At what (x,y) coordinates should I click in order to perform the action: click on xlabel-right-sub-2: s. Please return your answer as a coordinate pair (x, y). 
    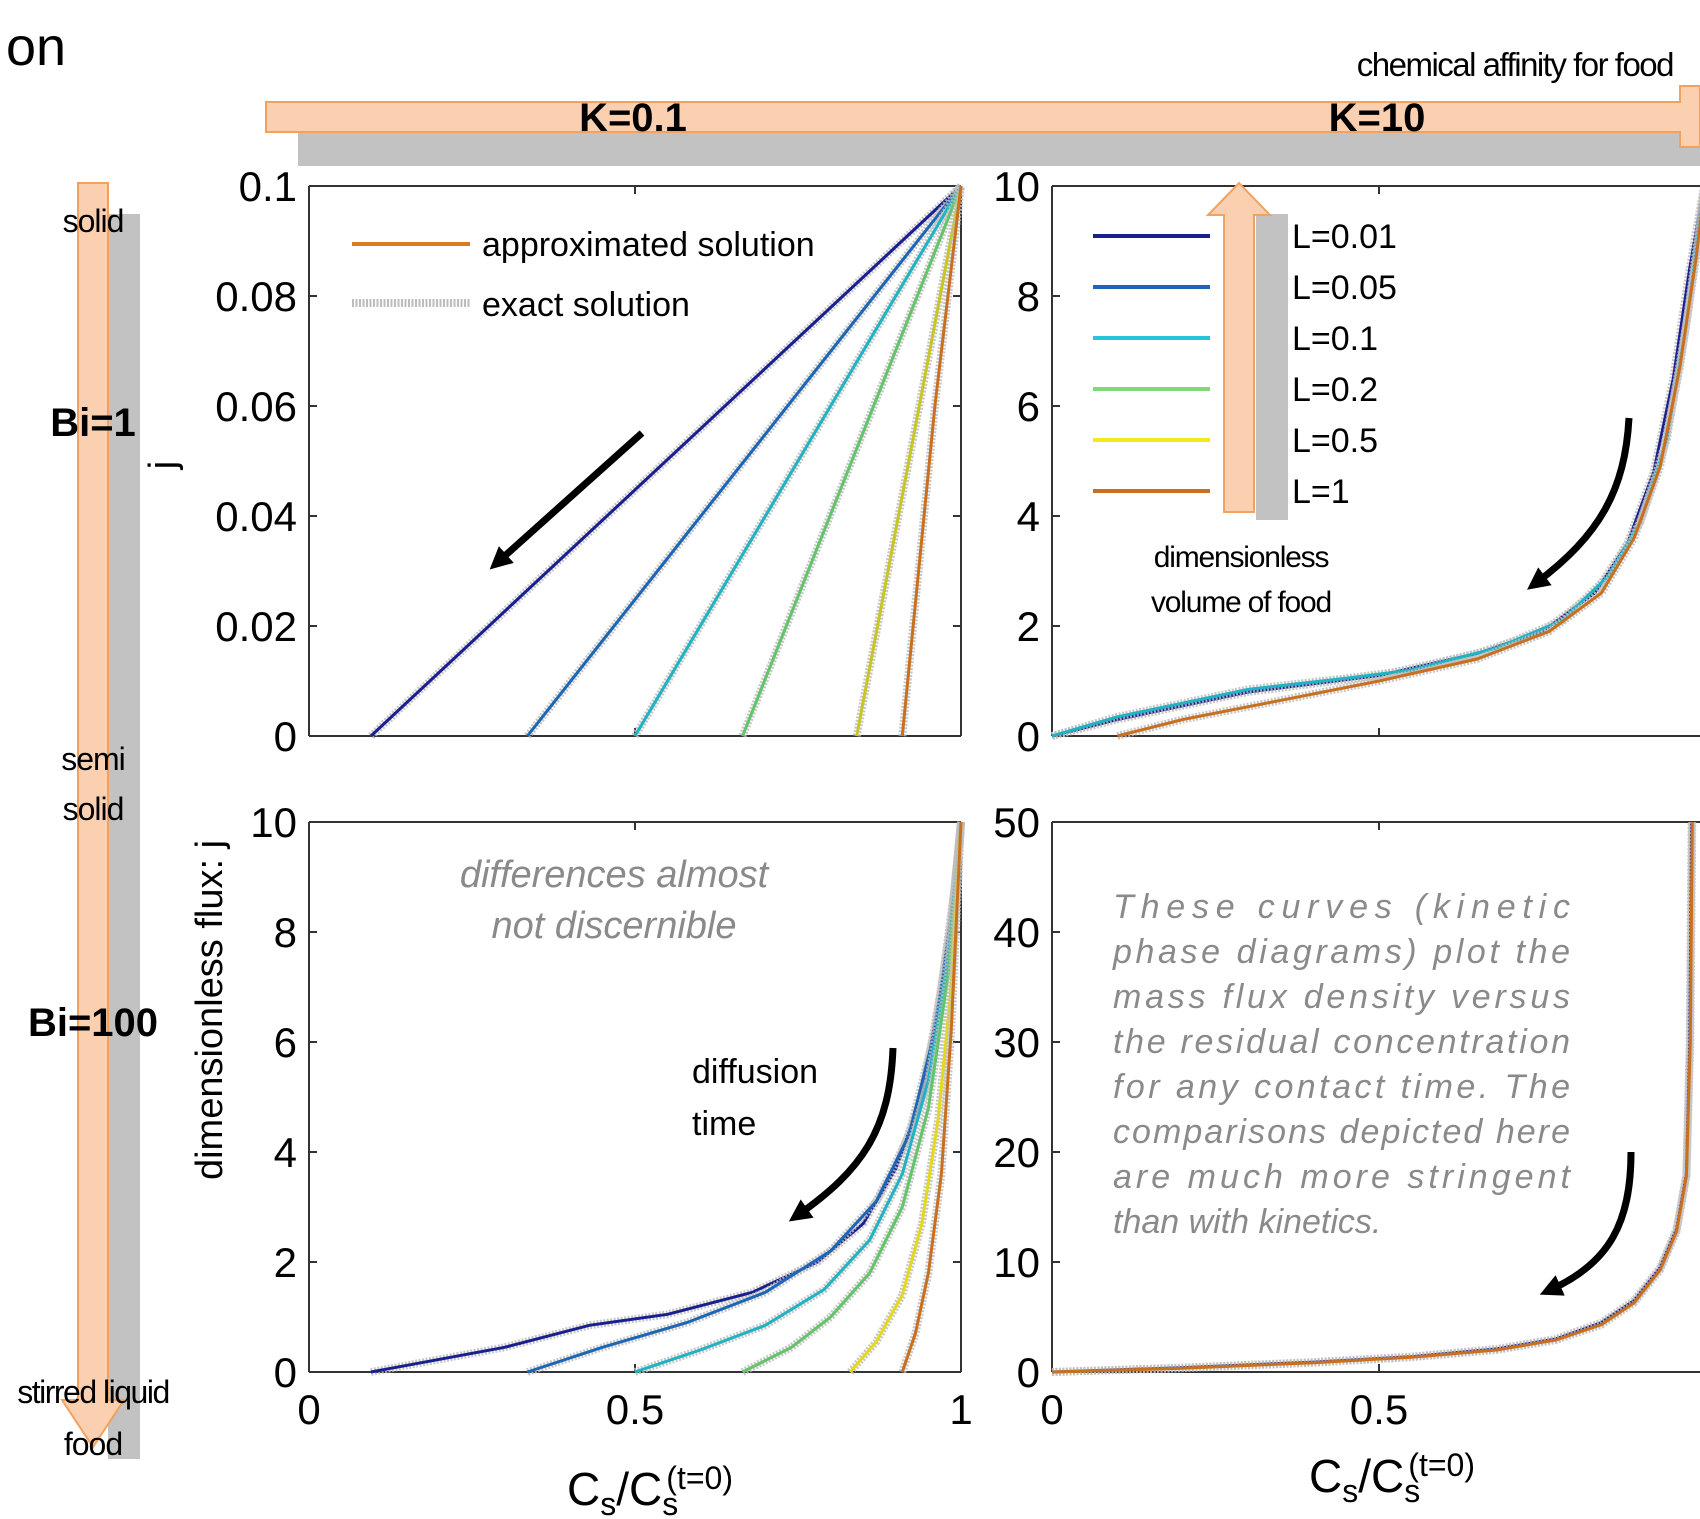
    Looking at the image, I should click on (1412, 1491).